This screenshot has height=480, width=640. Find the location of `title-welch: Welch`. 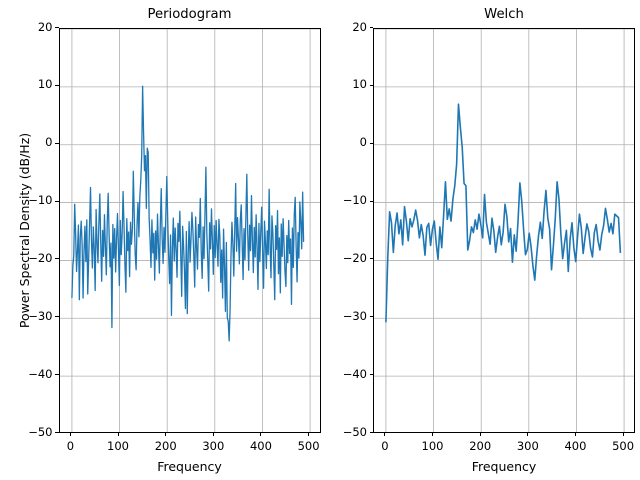

title-welch: Welch is located at coordinates (504, 14).